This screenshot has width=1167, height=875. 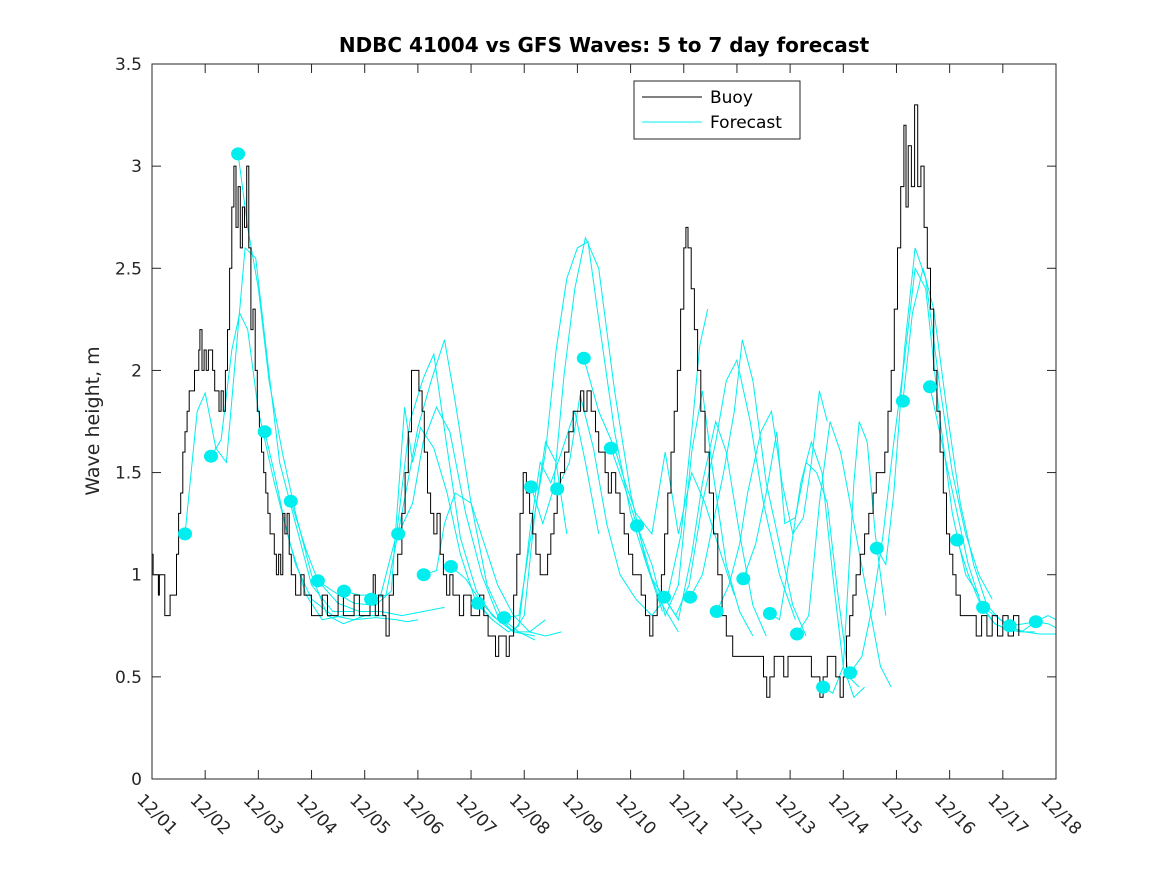 What do you see at coordinates (136, 576) in the screenshot?
I see `y-tick-label: 1` at bounding box center [136, 576].